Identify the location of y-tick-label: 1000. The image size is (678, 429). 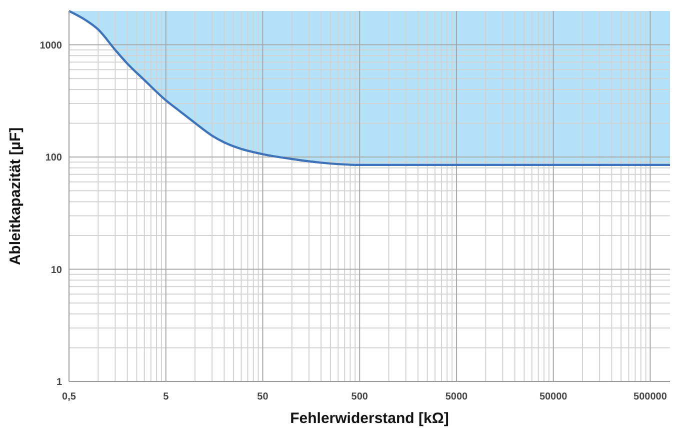
(51, 46).